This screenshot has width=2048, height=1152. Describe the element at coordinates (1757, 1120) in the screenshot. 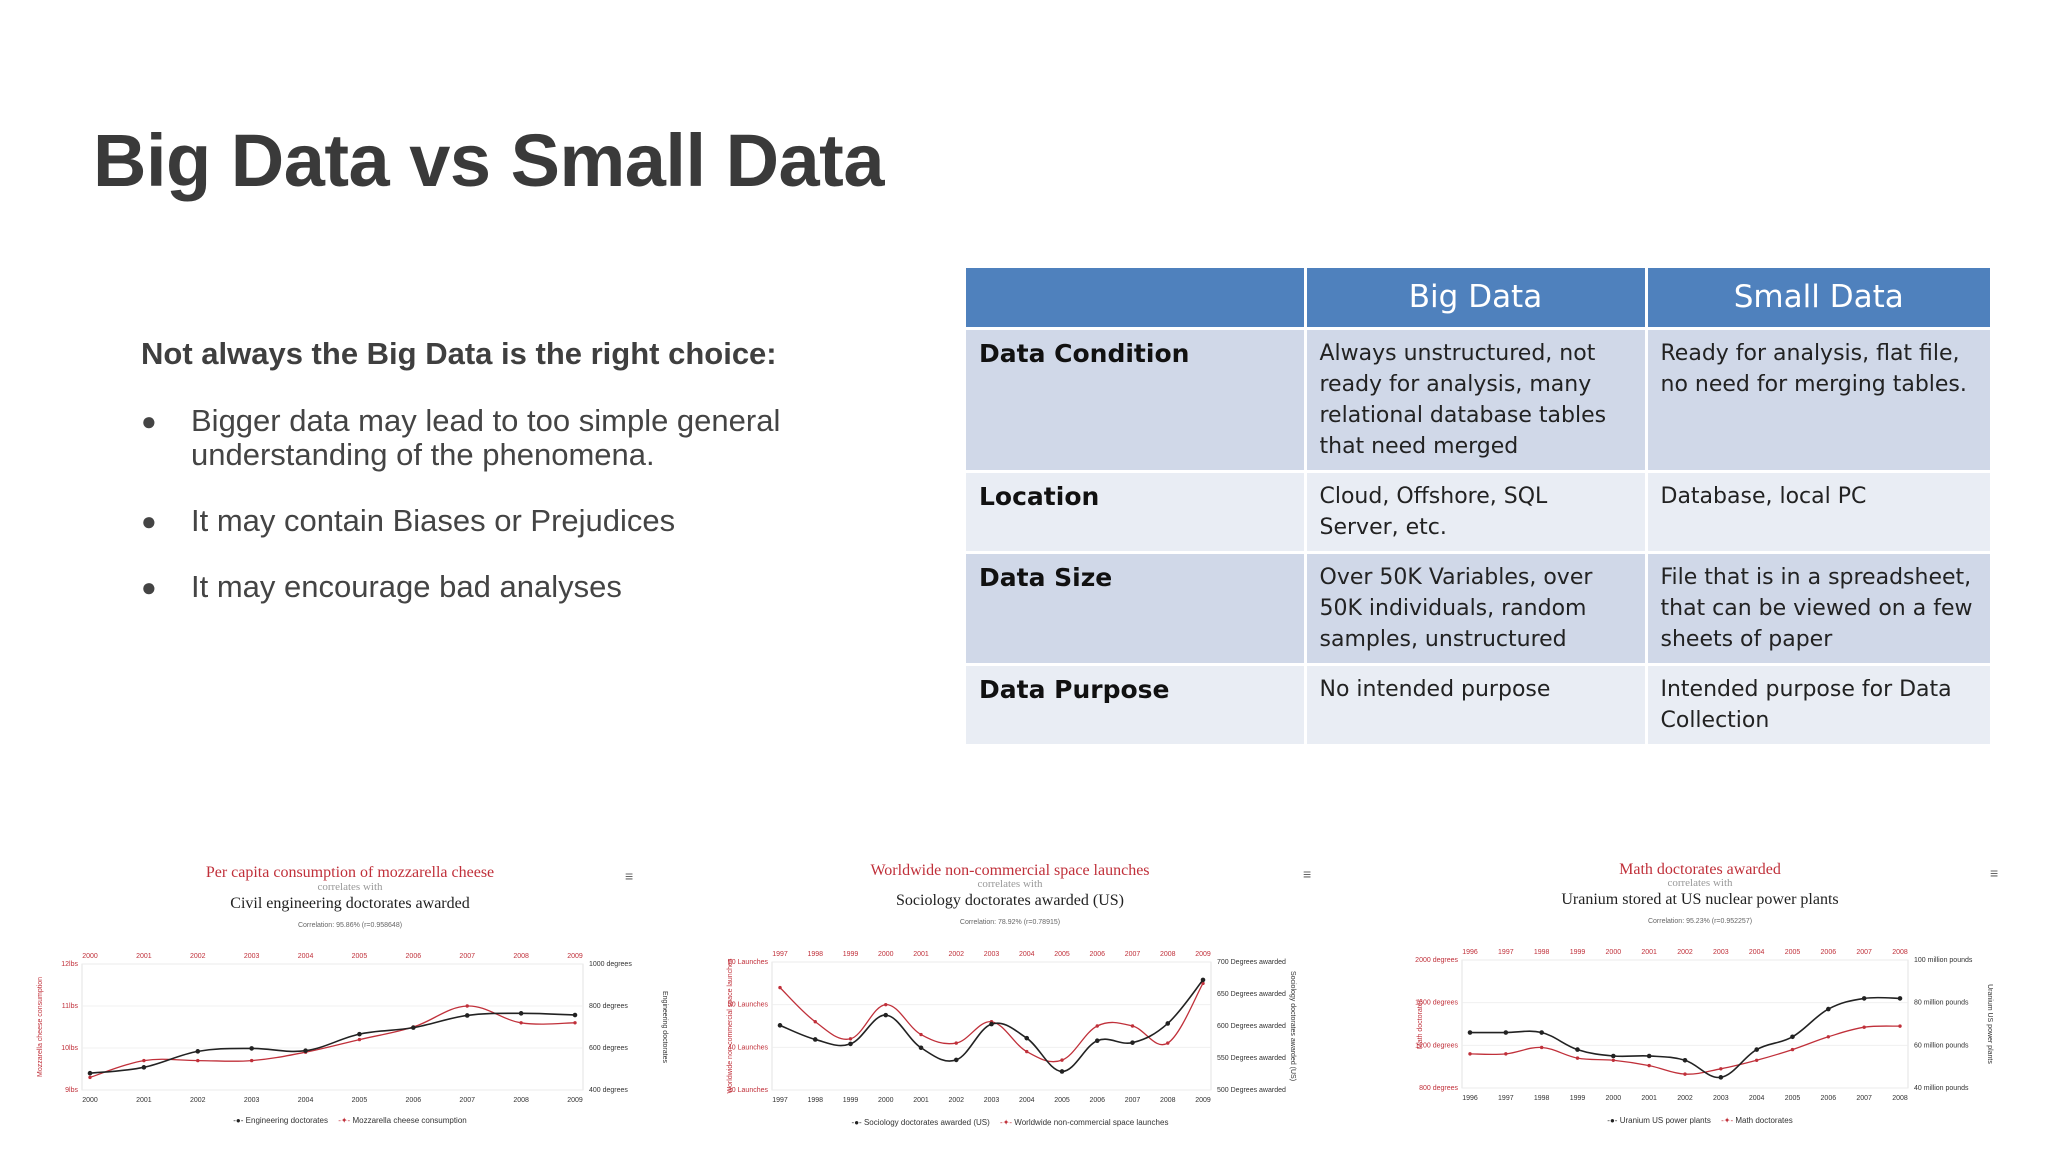

I see `legend-item: -✦- Math doctorates` at that location.